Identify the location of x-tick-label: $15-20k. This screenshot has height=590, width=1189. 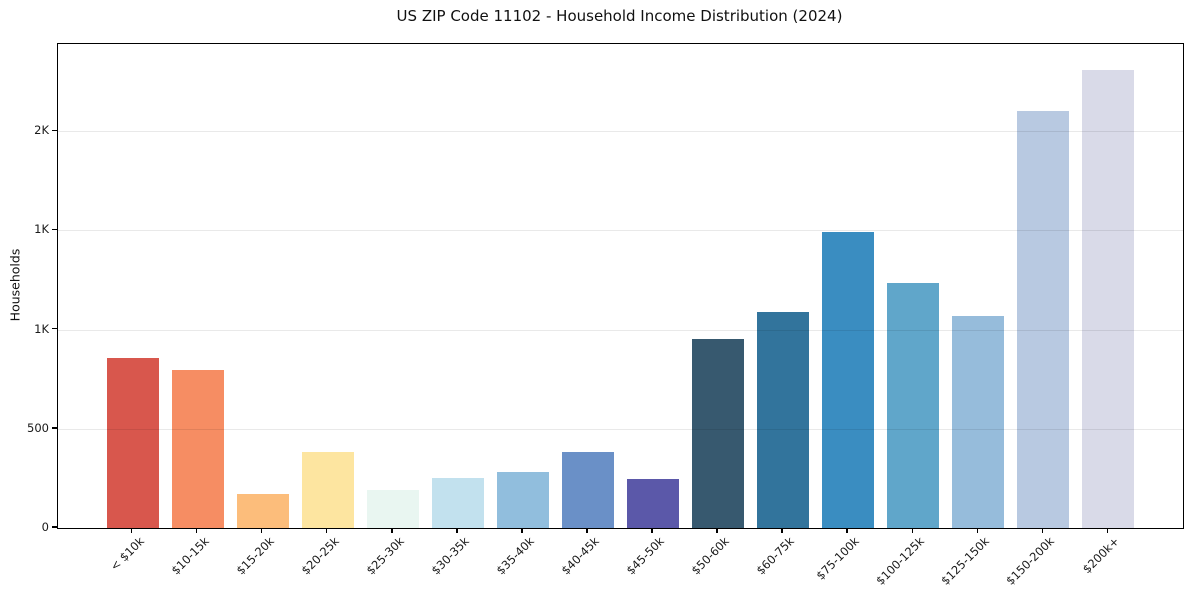
(255, 556).